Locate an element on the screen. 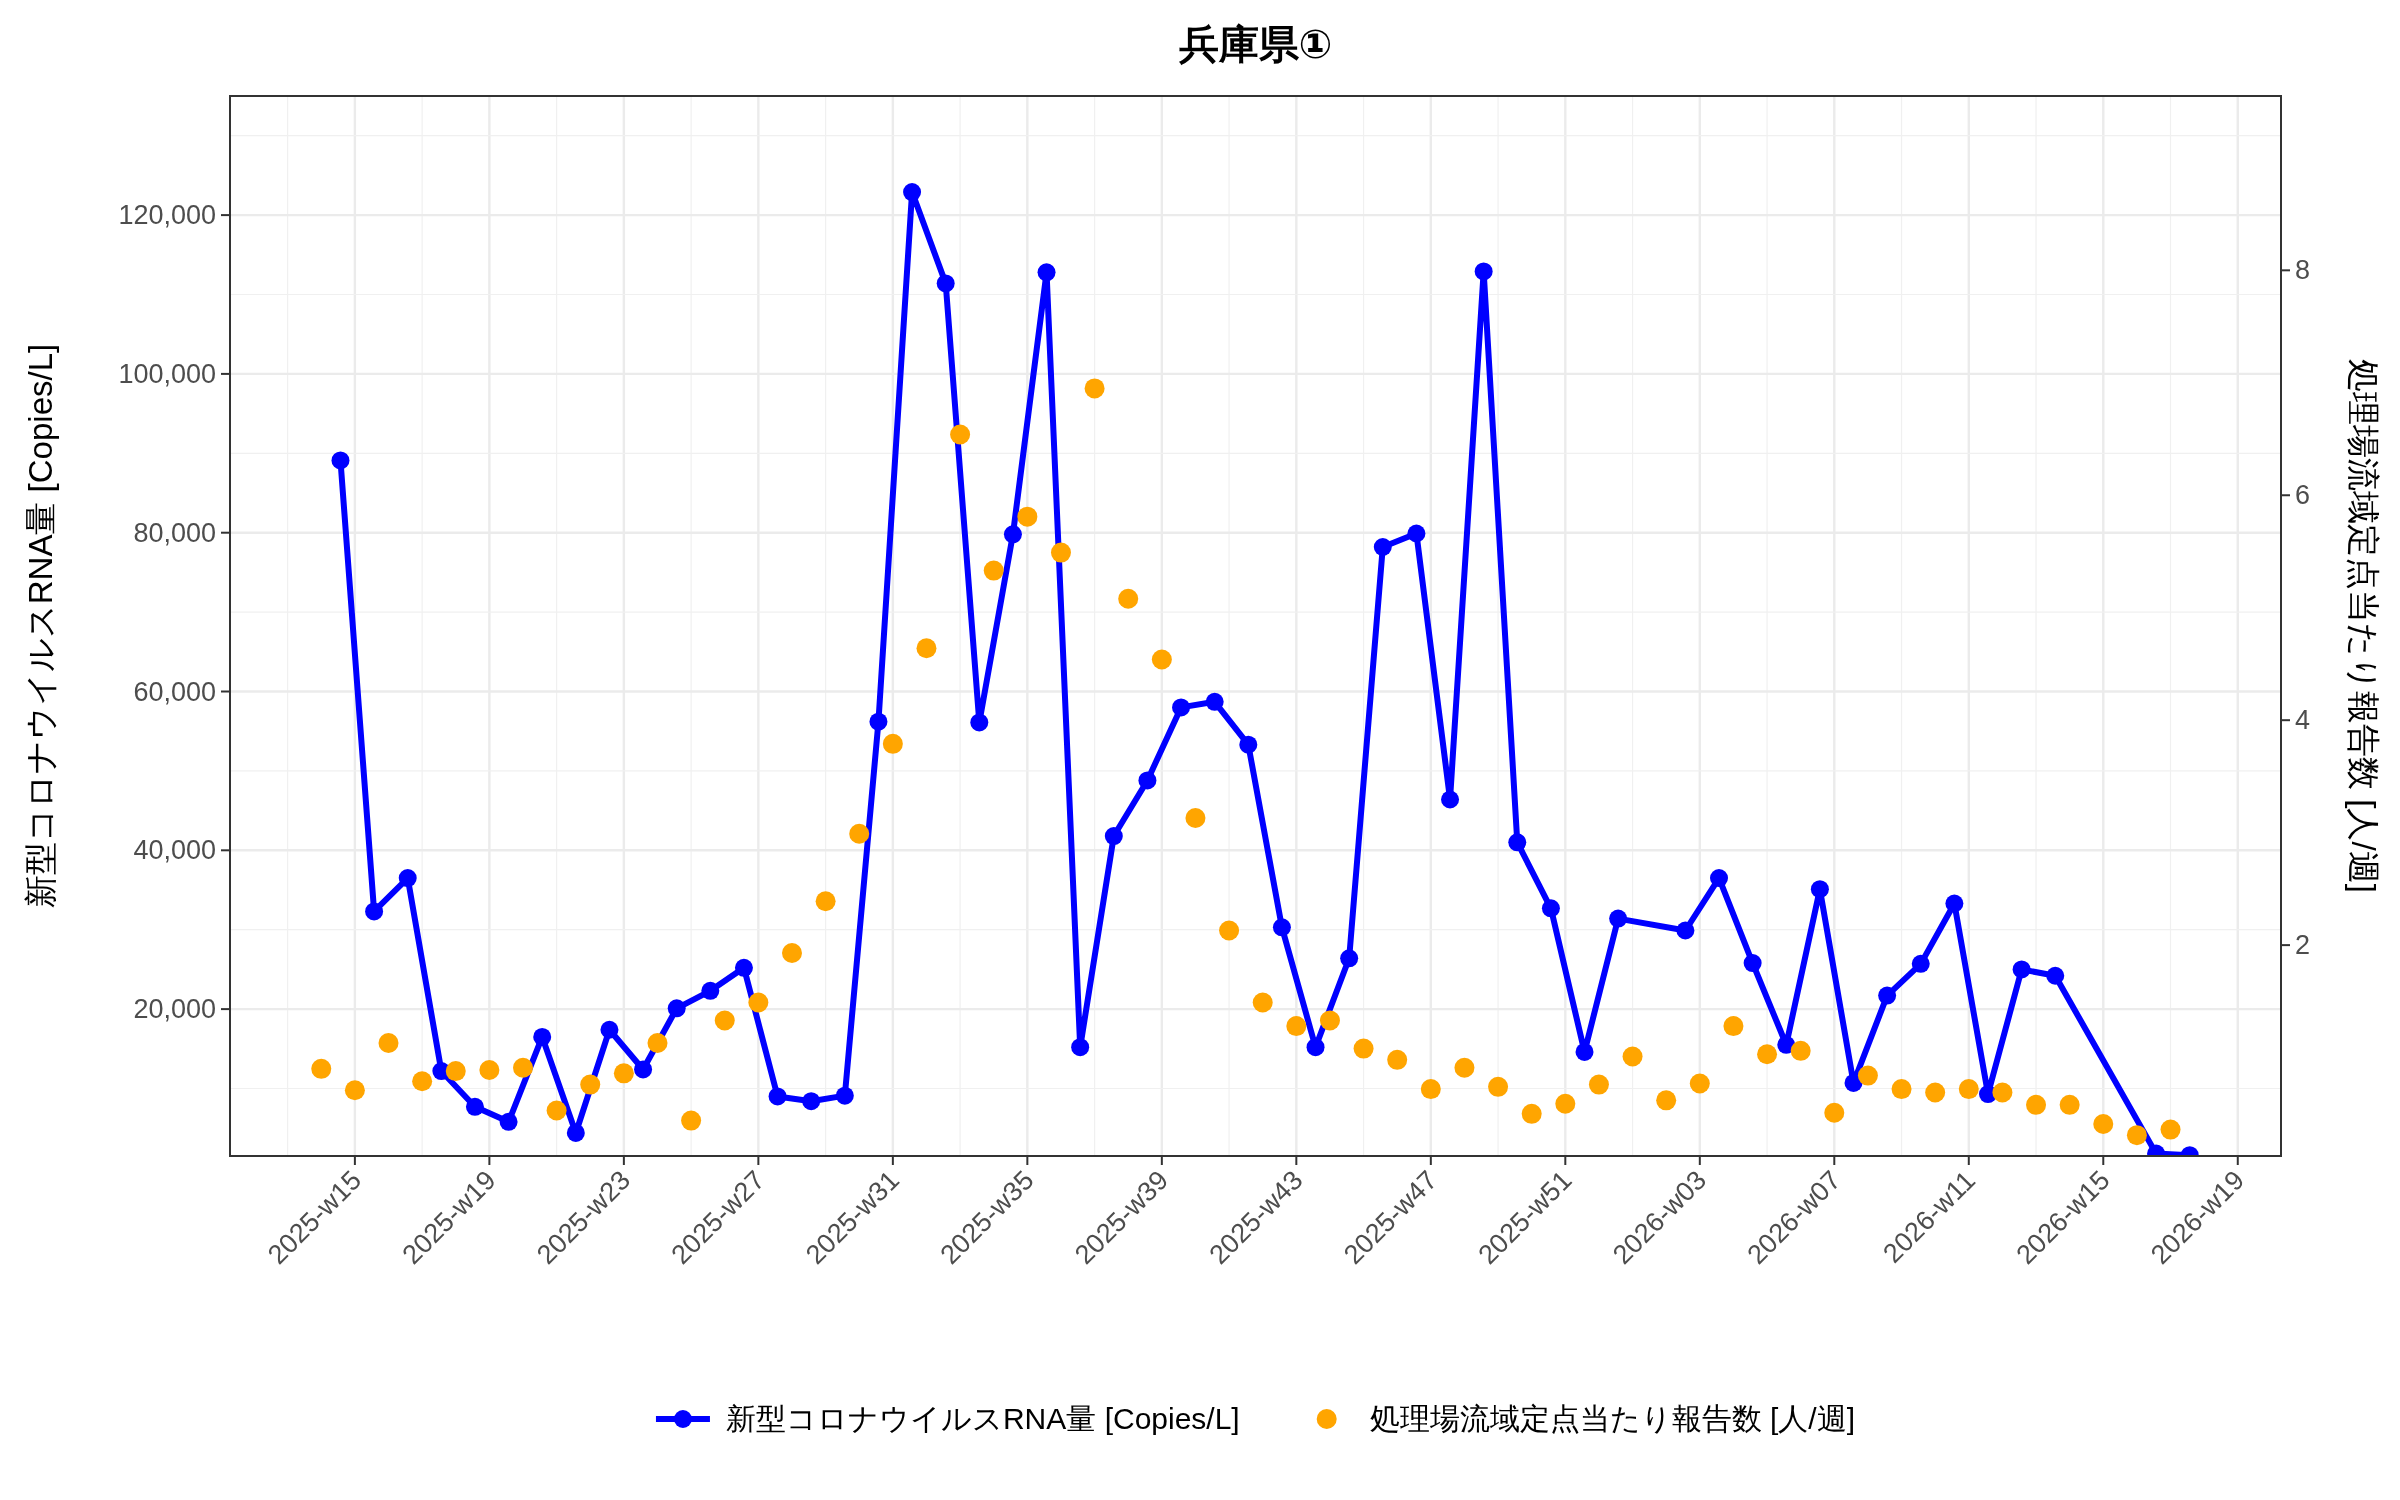 The height and width of the screenshot is (1500, 2400). y2-tick-label: 8 is located at coordinates (2303, 270).